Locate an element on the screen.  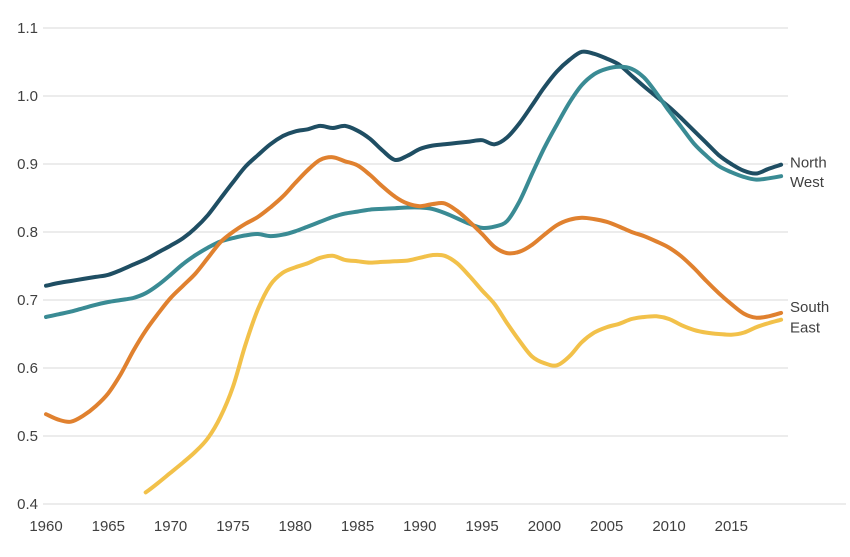
y-tick-label: 0.4 is located at coordinates (27, 504).